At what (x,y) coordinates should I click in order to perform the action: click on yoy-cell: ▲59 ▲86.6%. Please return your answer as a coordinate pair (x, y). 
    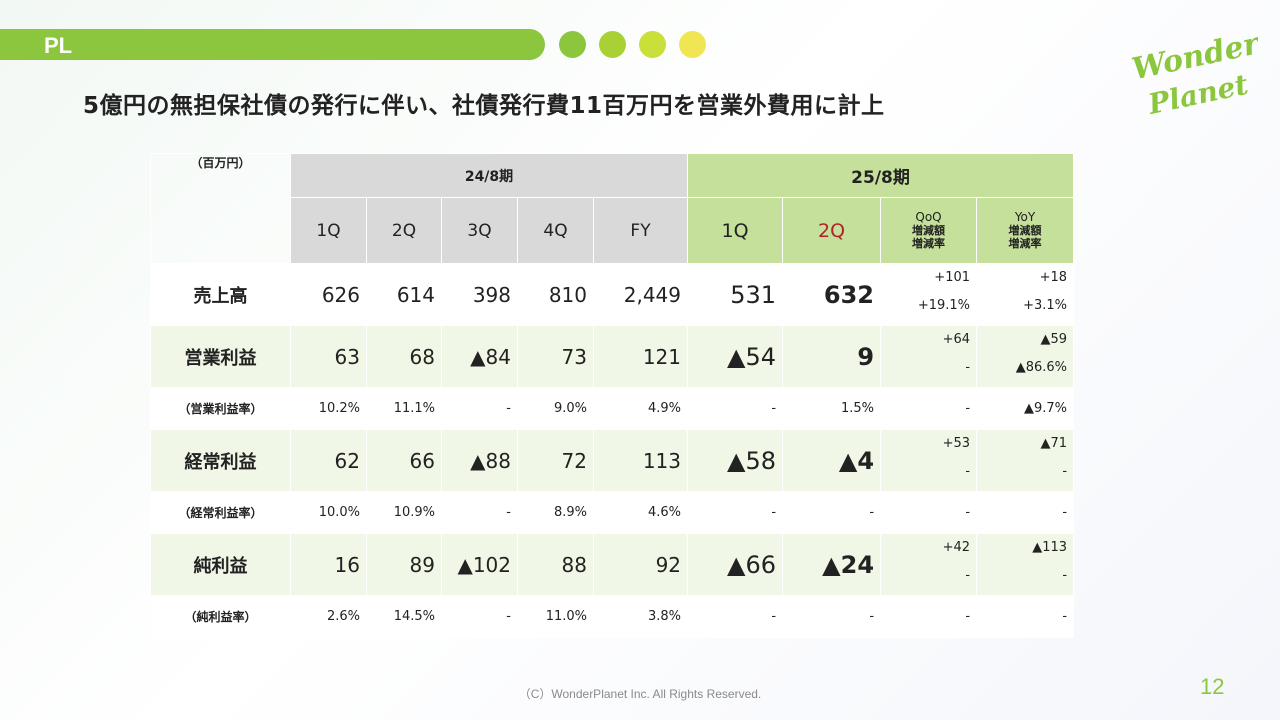
    Looking at the image, I should click on (1025, 356).